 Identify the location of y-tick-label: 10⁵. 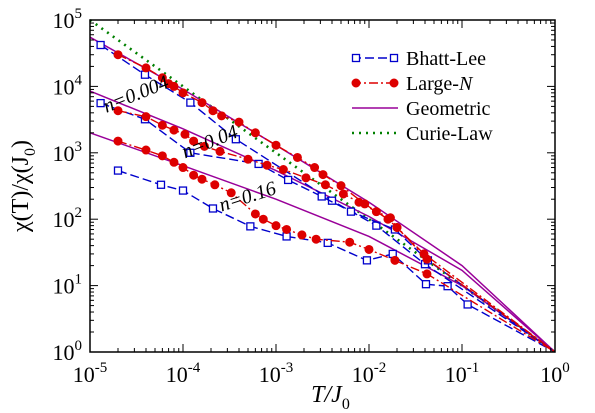
(68, 19).